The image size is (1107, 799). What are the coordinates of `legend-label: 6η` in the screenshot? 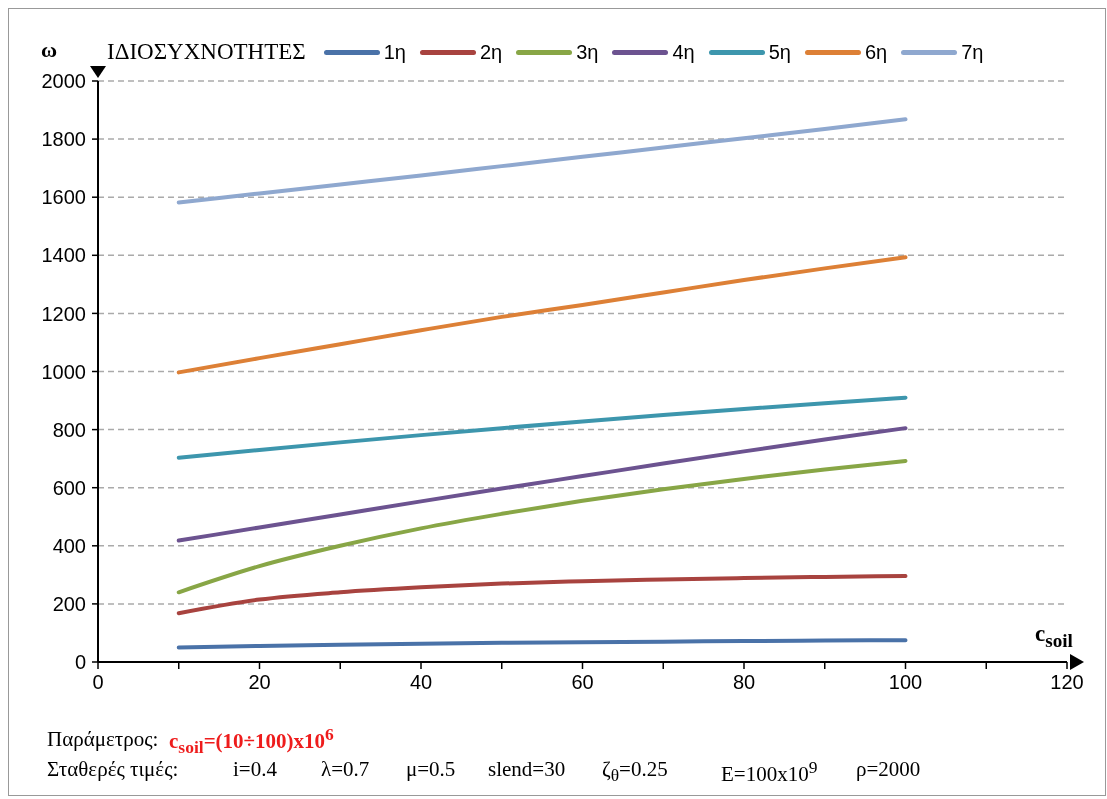 It's located at (876, 52).